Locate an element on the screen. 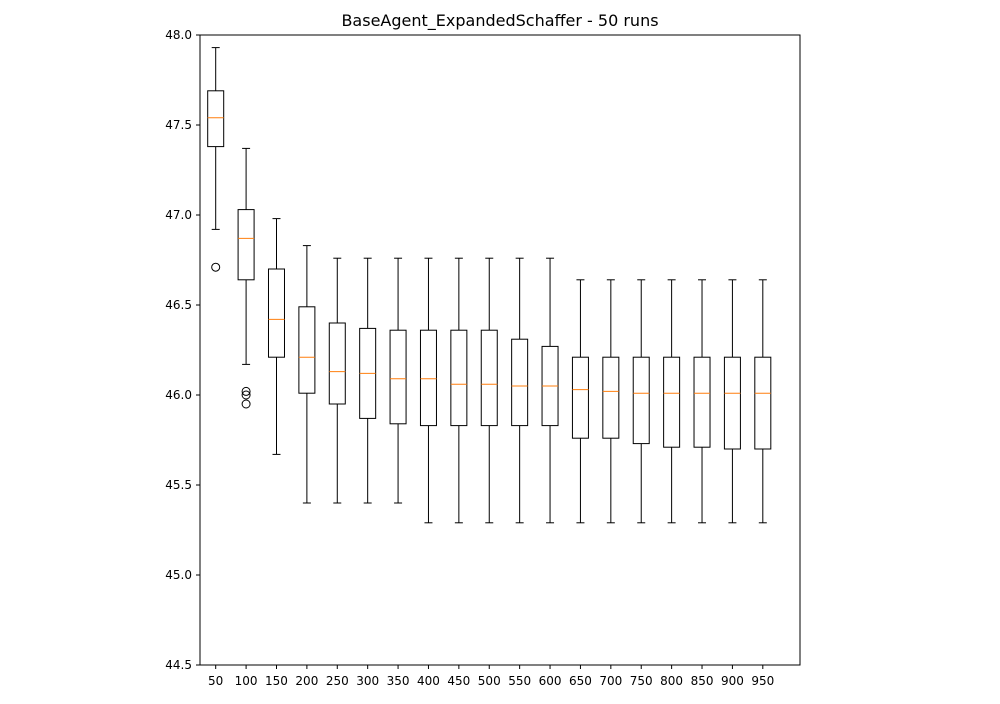  x-tick-label: 850 is located at coordinates (702, 681).